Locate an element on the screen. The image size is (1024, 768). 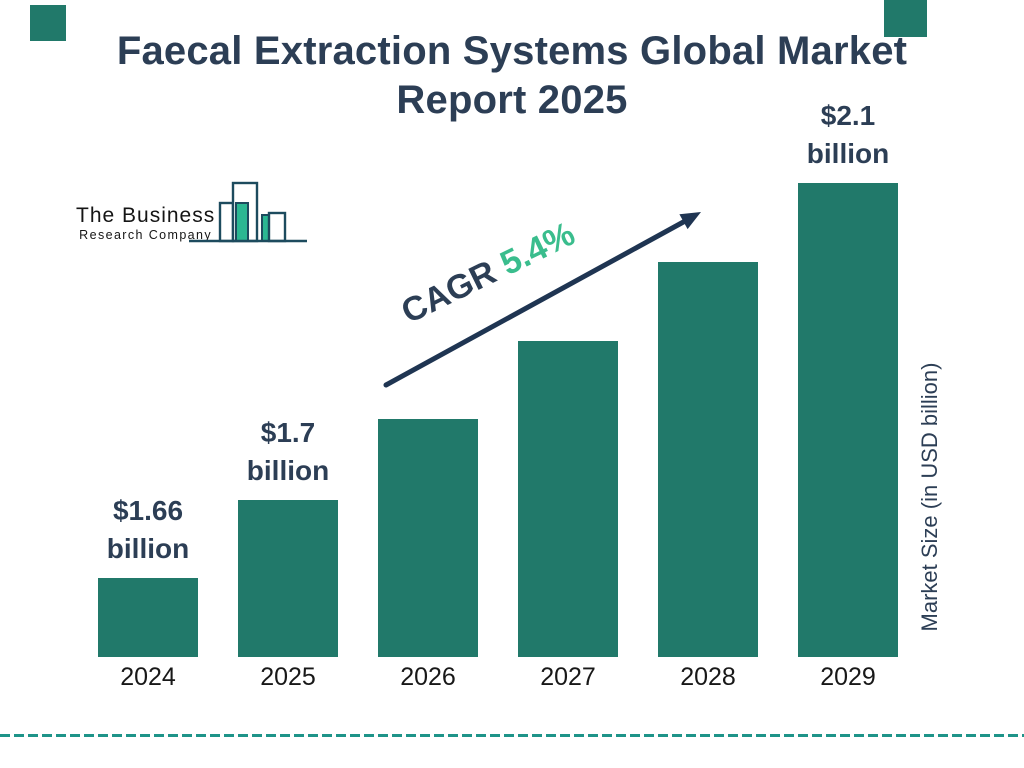
title-line-1: Faecal Extraction Systems Global Market is located at coordinates (512, 51).